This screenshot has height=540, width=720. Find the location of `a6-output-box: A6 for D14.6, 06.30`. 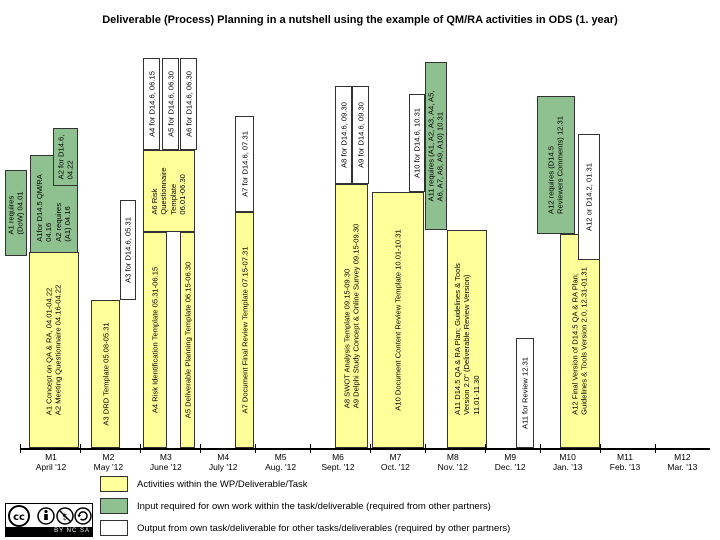

a6-output-box: A6 for D14.6, 06.30 is located at coordinates (188, 104).